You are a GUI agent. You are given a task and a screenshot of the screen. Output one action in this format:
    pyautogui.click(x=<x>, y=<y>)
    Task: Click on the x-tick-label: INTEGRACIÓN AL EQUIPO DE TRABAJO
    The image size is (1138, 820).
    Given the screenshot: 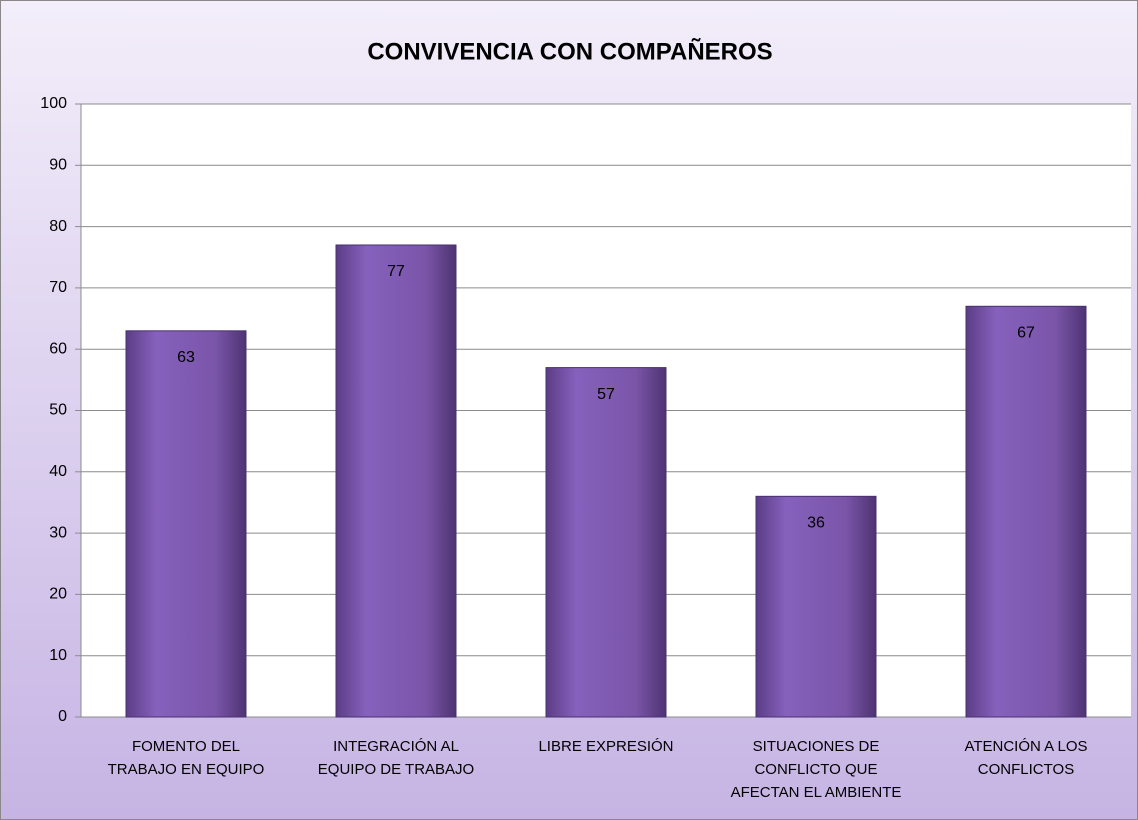 What is the action you would take?
    pyautogui.click(x=396, y=758)
    